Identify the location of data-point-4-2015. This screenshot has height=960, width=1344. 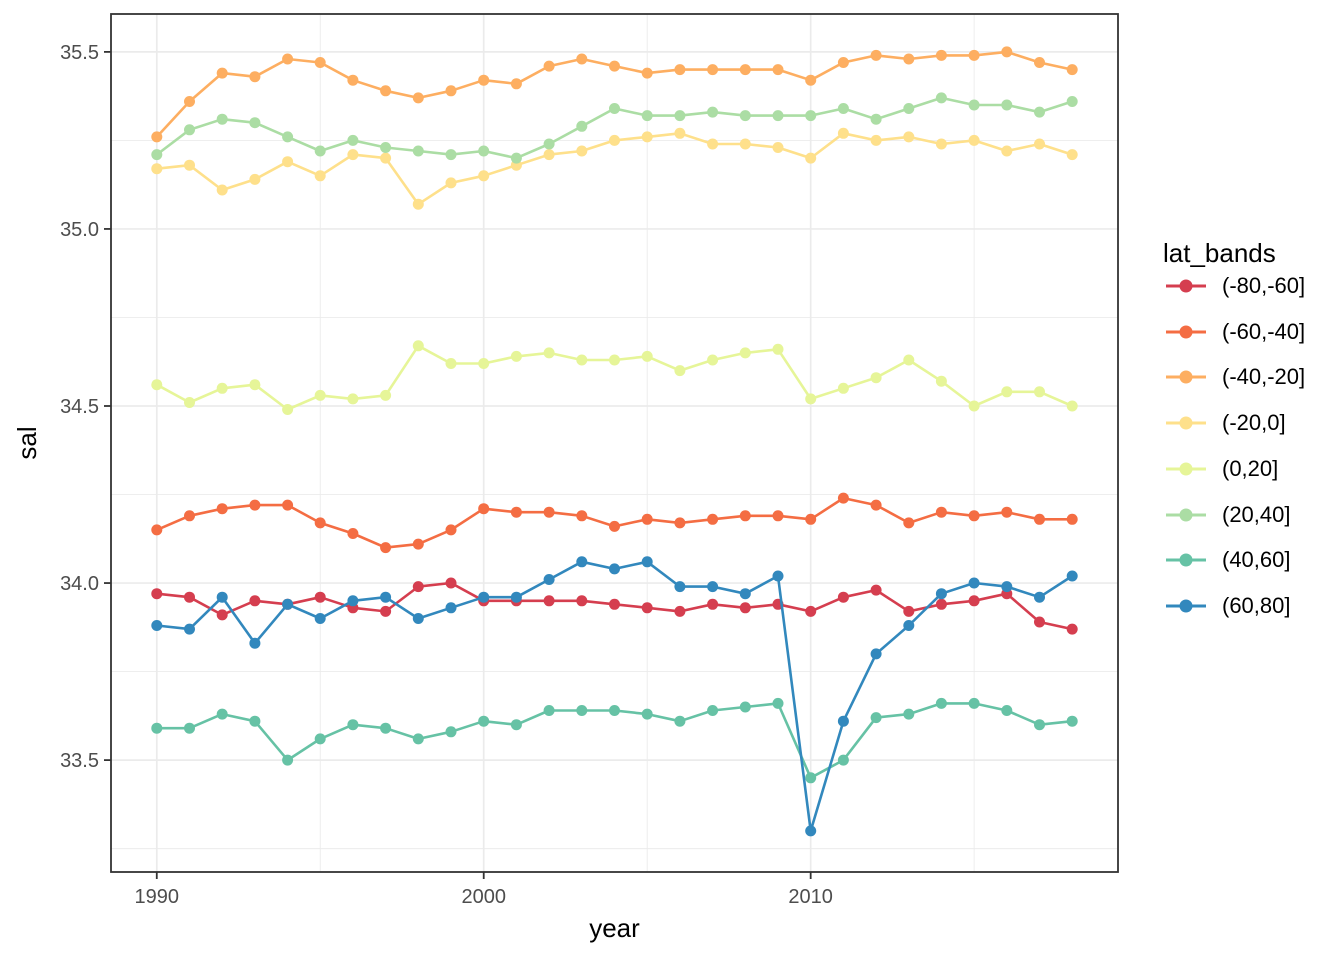
(974, 406).